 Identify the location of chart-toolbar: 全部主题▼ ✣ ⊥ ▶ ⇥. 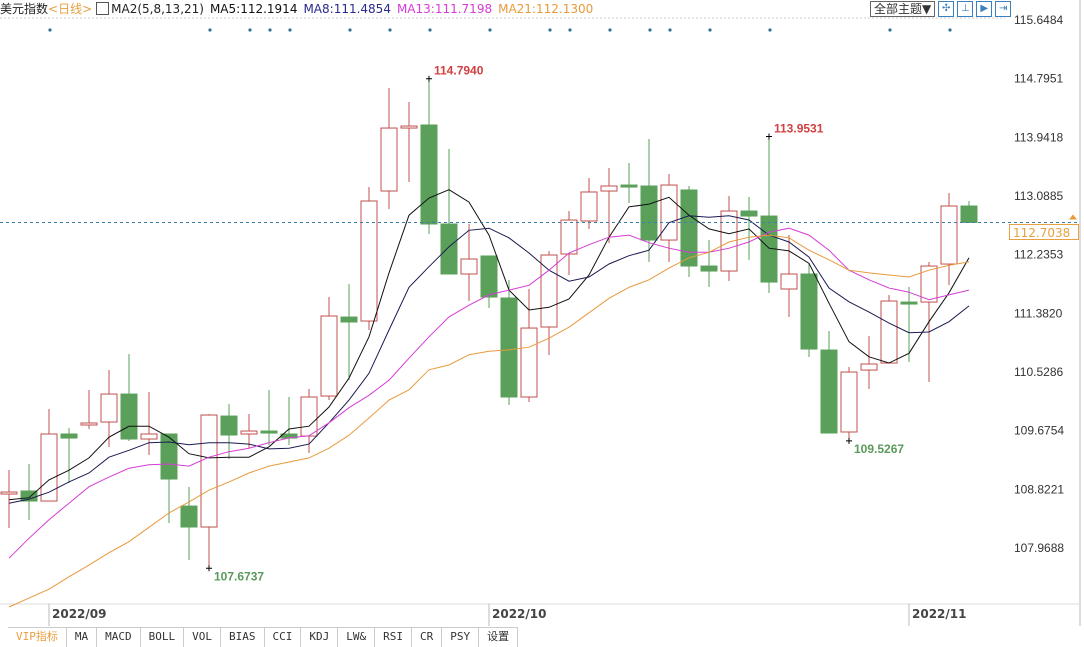
(941, 9).